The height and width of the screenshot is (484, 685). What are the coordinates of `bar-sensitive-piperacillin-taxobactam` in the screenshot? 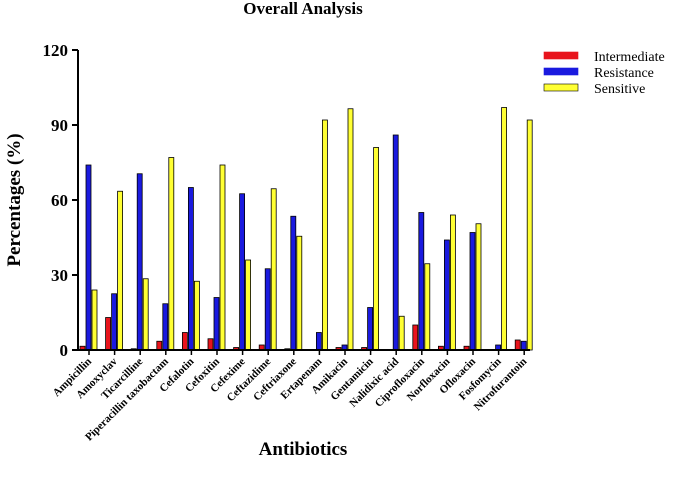 It's located at (171, 254).